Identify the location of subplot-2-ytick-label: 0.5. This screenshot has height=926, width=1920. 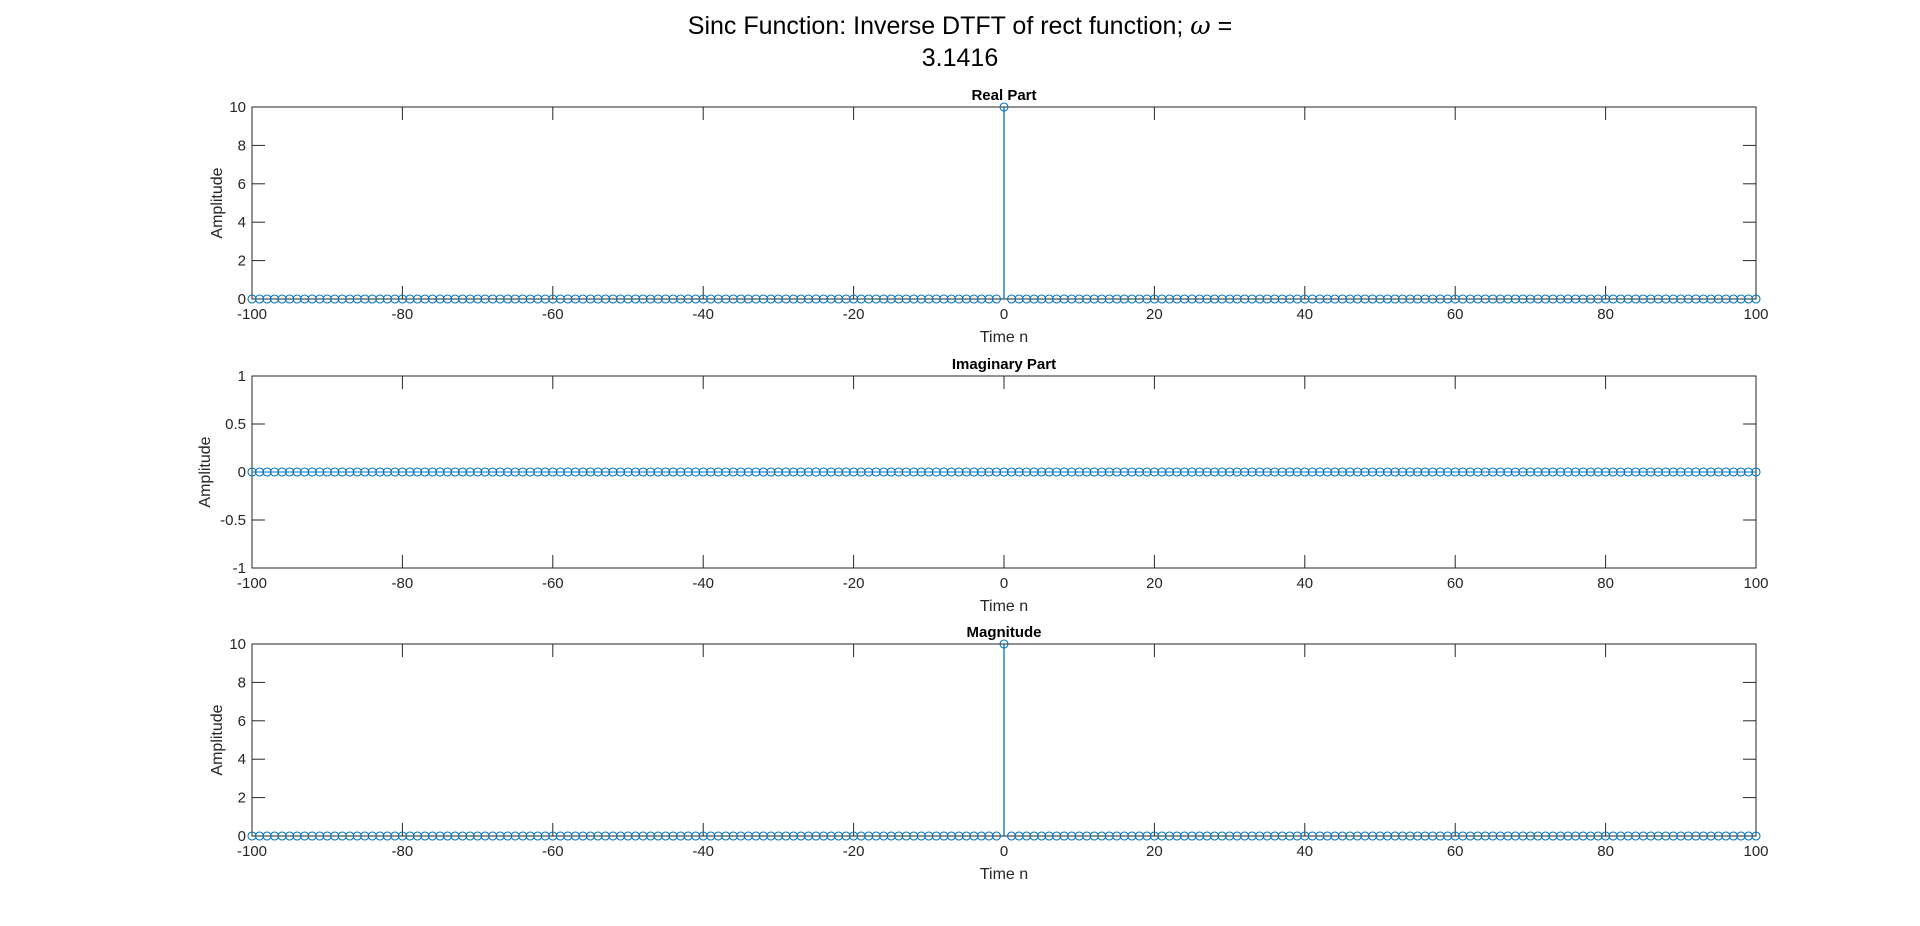
(235, 424).